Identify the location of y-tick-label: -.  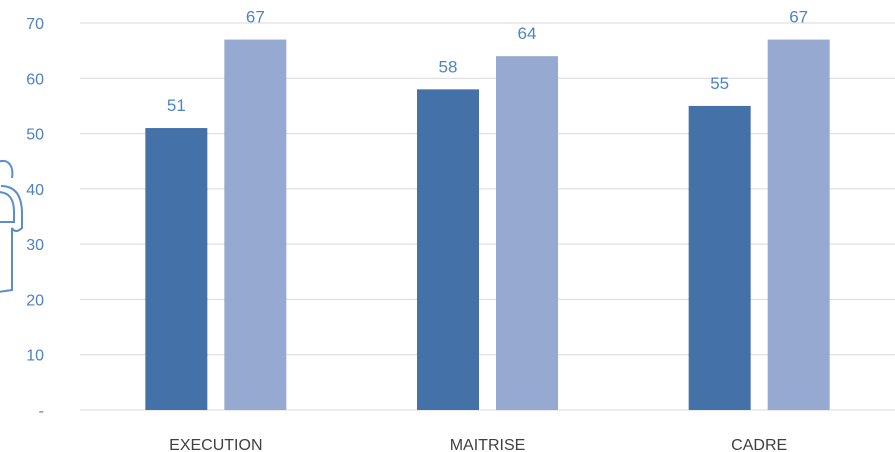
(41, 411).